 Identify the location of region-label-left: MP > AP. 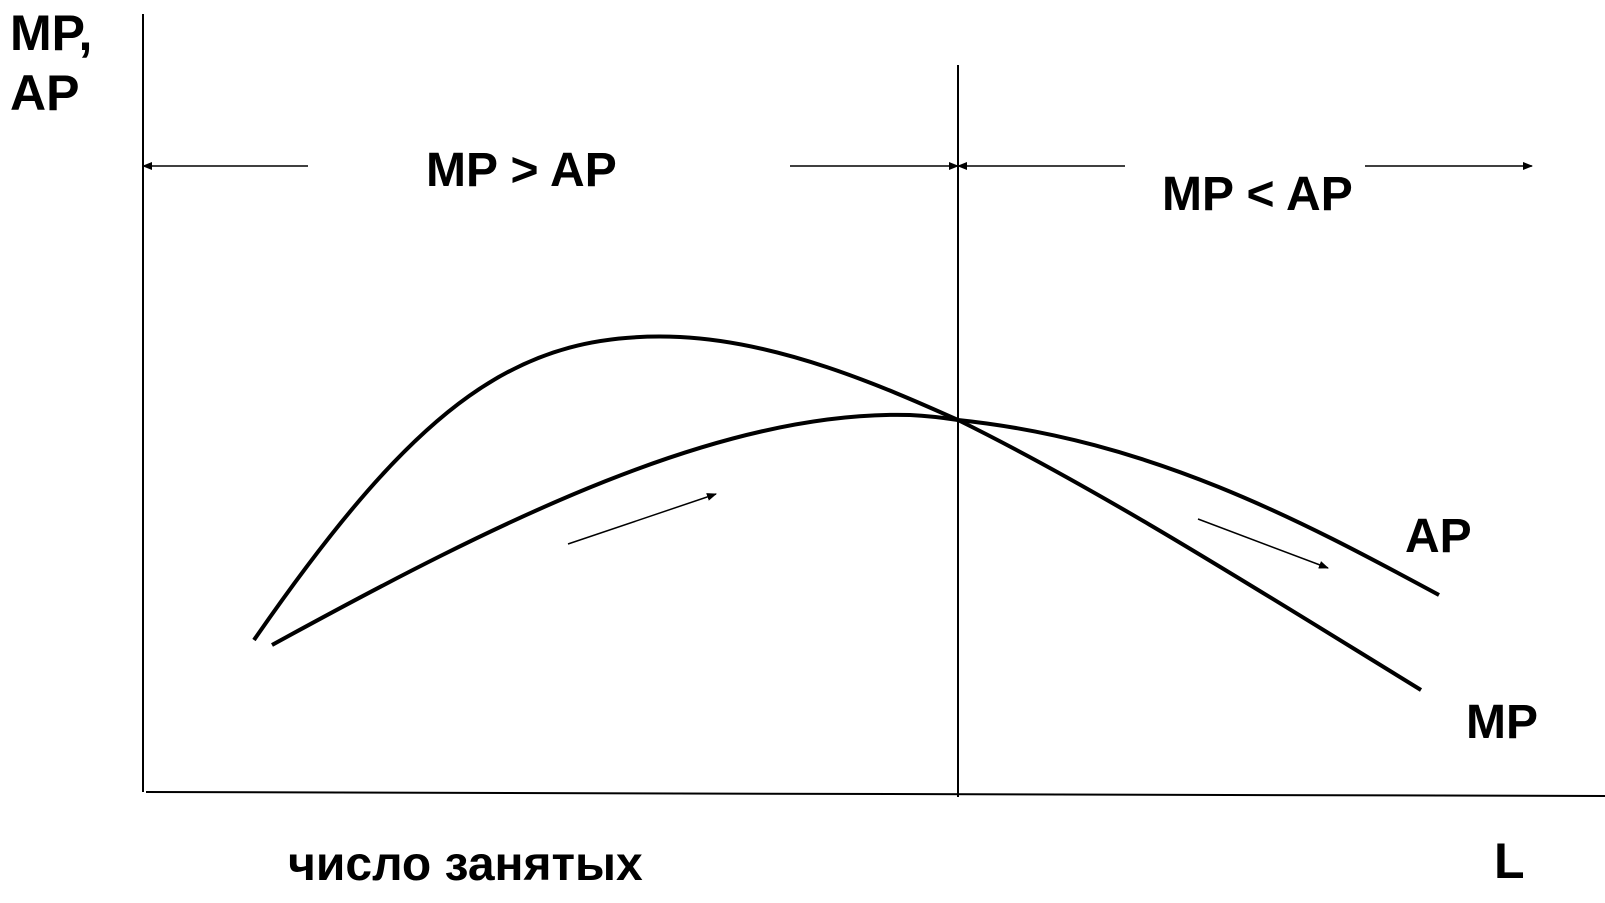
(521, 170).